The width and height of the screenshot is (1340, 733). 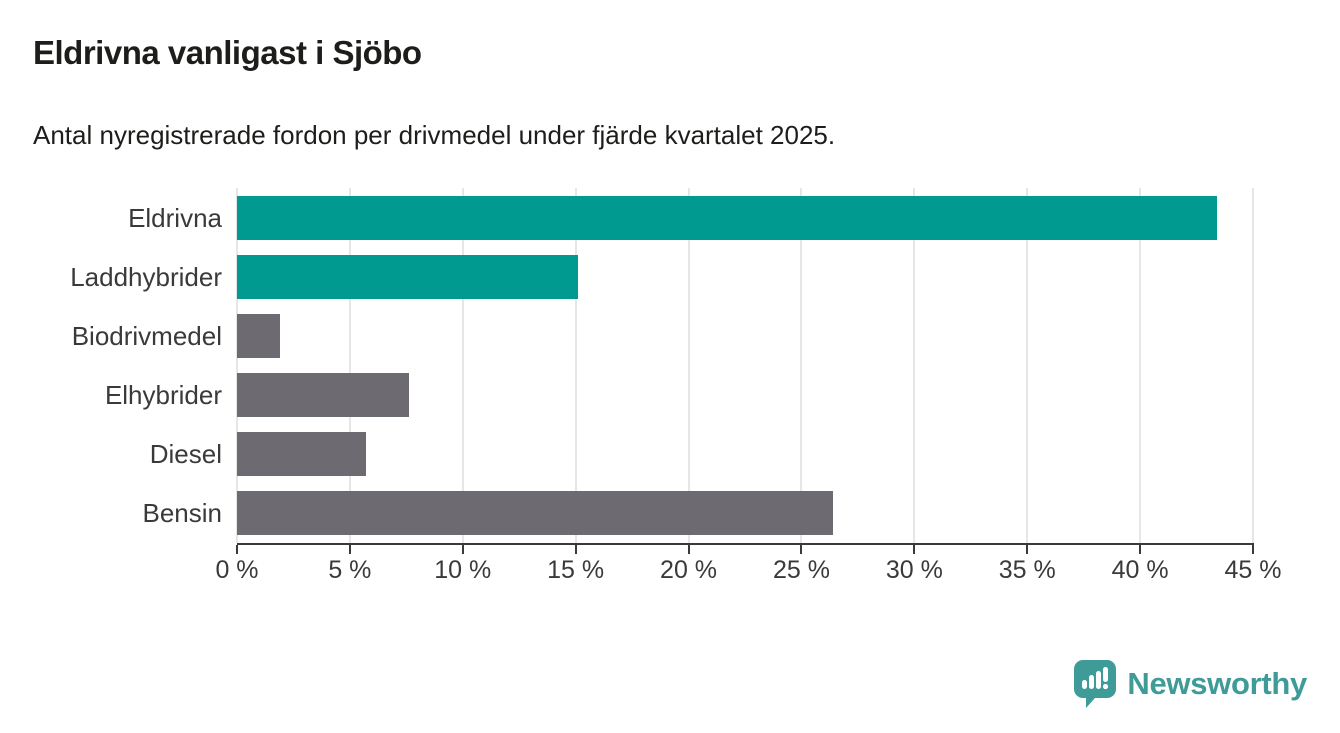 What do you see at coordinates (182, 513) in the screenshot?
I see `category-label-bensin: Bensin` at bounding box center [182, 513].